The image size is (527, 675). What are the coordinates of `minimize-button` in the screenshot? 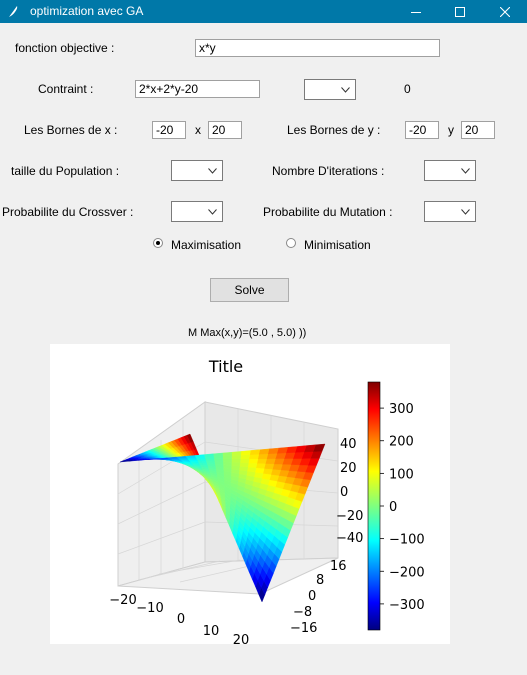 It's located at (416, 11).